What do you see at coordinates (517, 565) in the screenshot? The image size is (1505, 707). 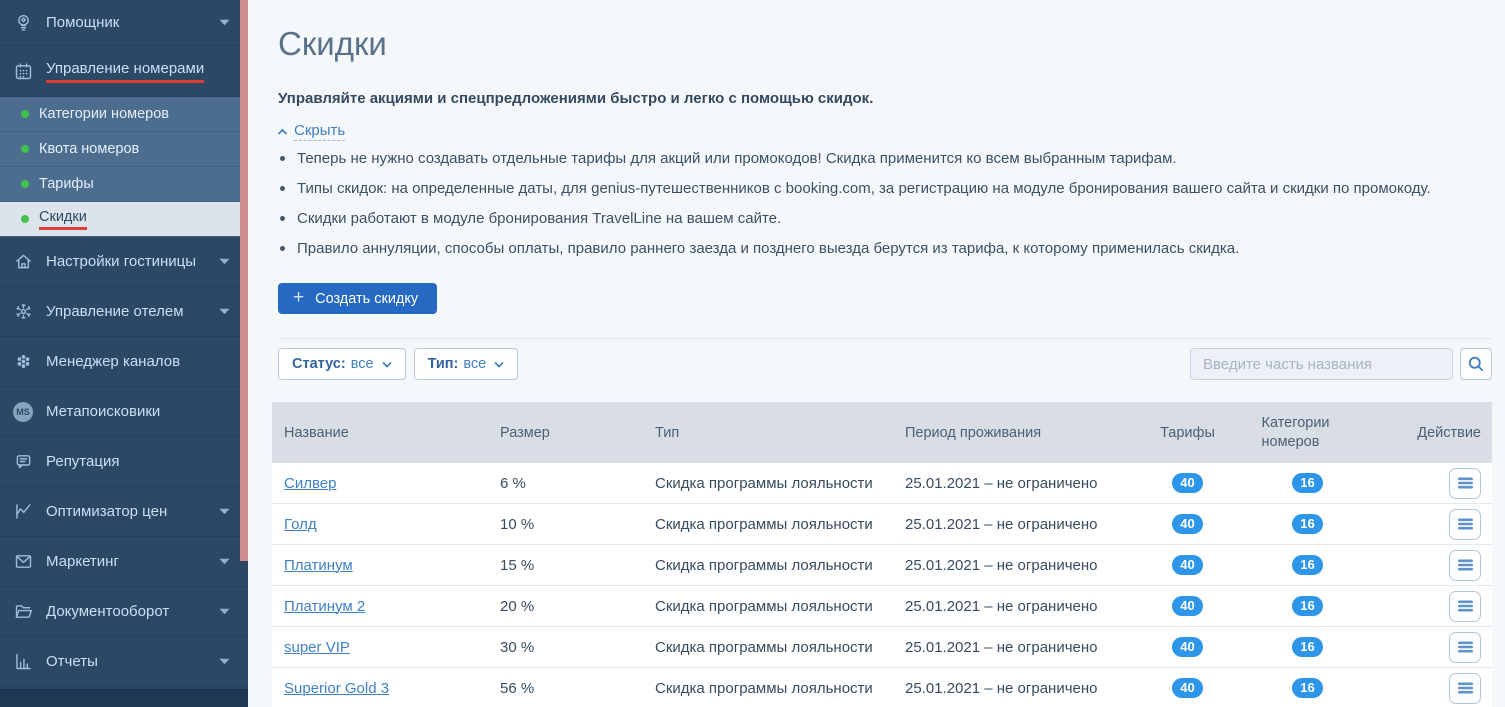 I see `size-cell: 15 %` at bounding box center [517, 565].